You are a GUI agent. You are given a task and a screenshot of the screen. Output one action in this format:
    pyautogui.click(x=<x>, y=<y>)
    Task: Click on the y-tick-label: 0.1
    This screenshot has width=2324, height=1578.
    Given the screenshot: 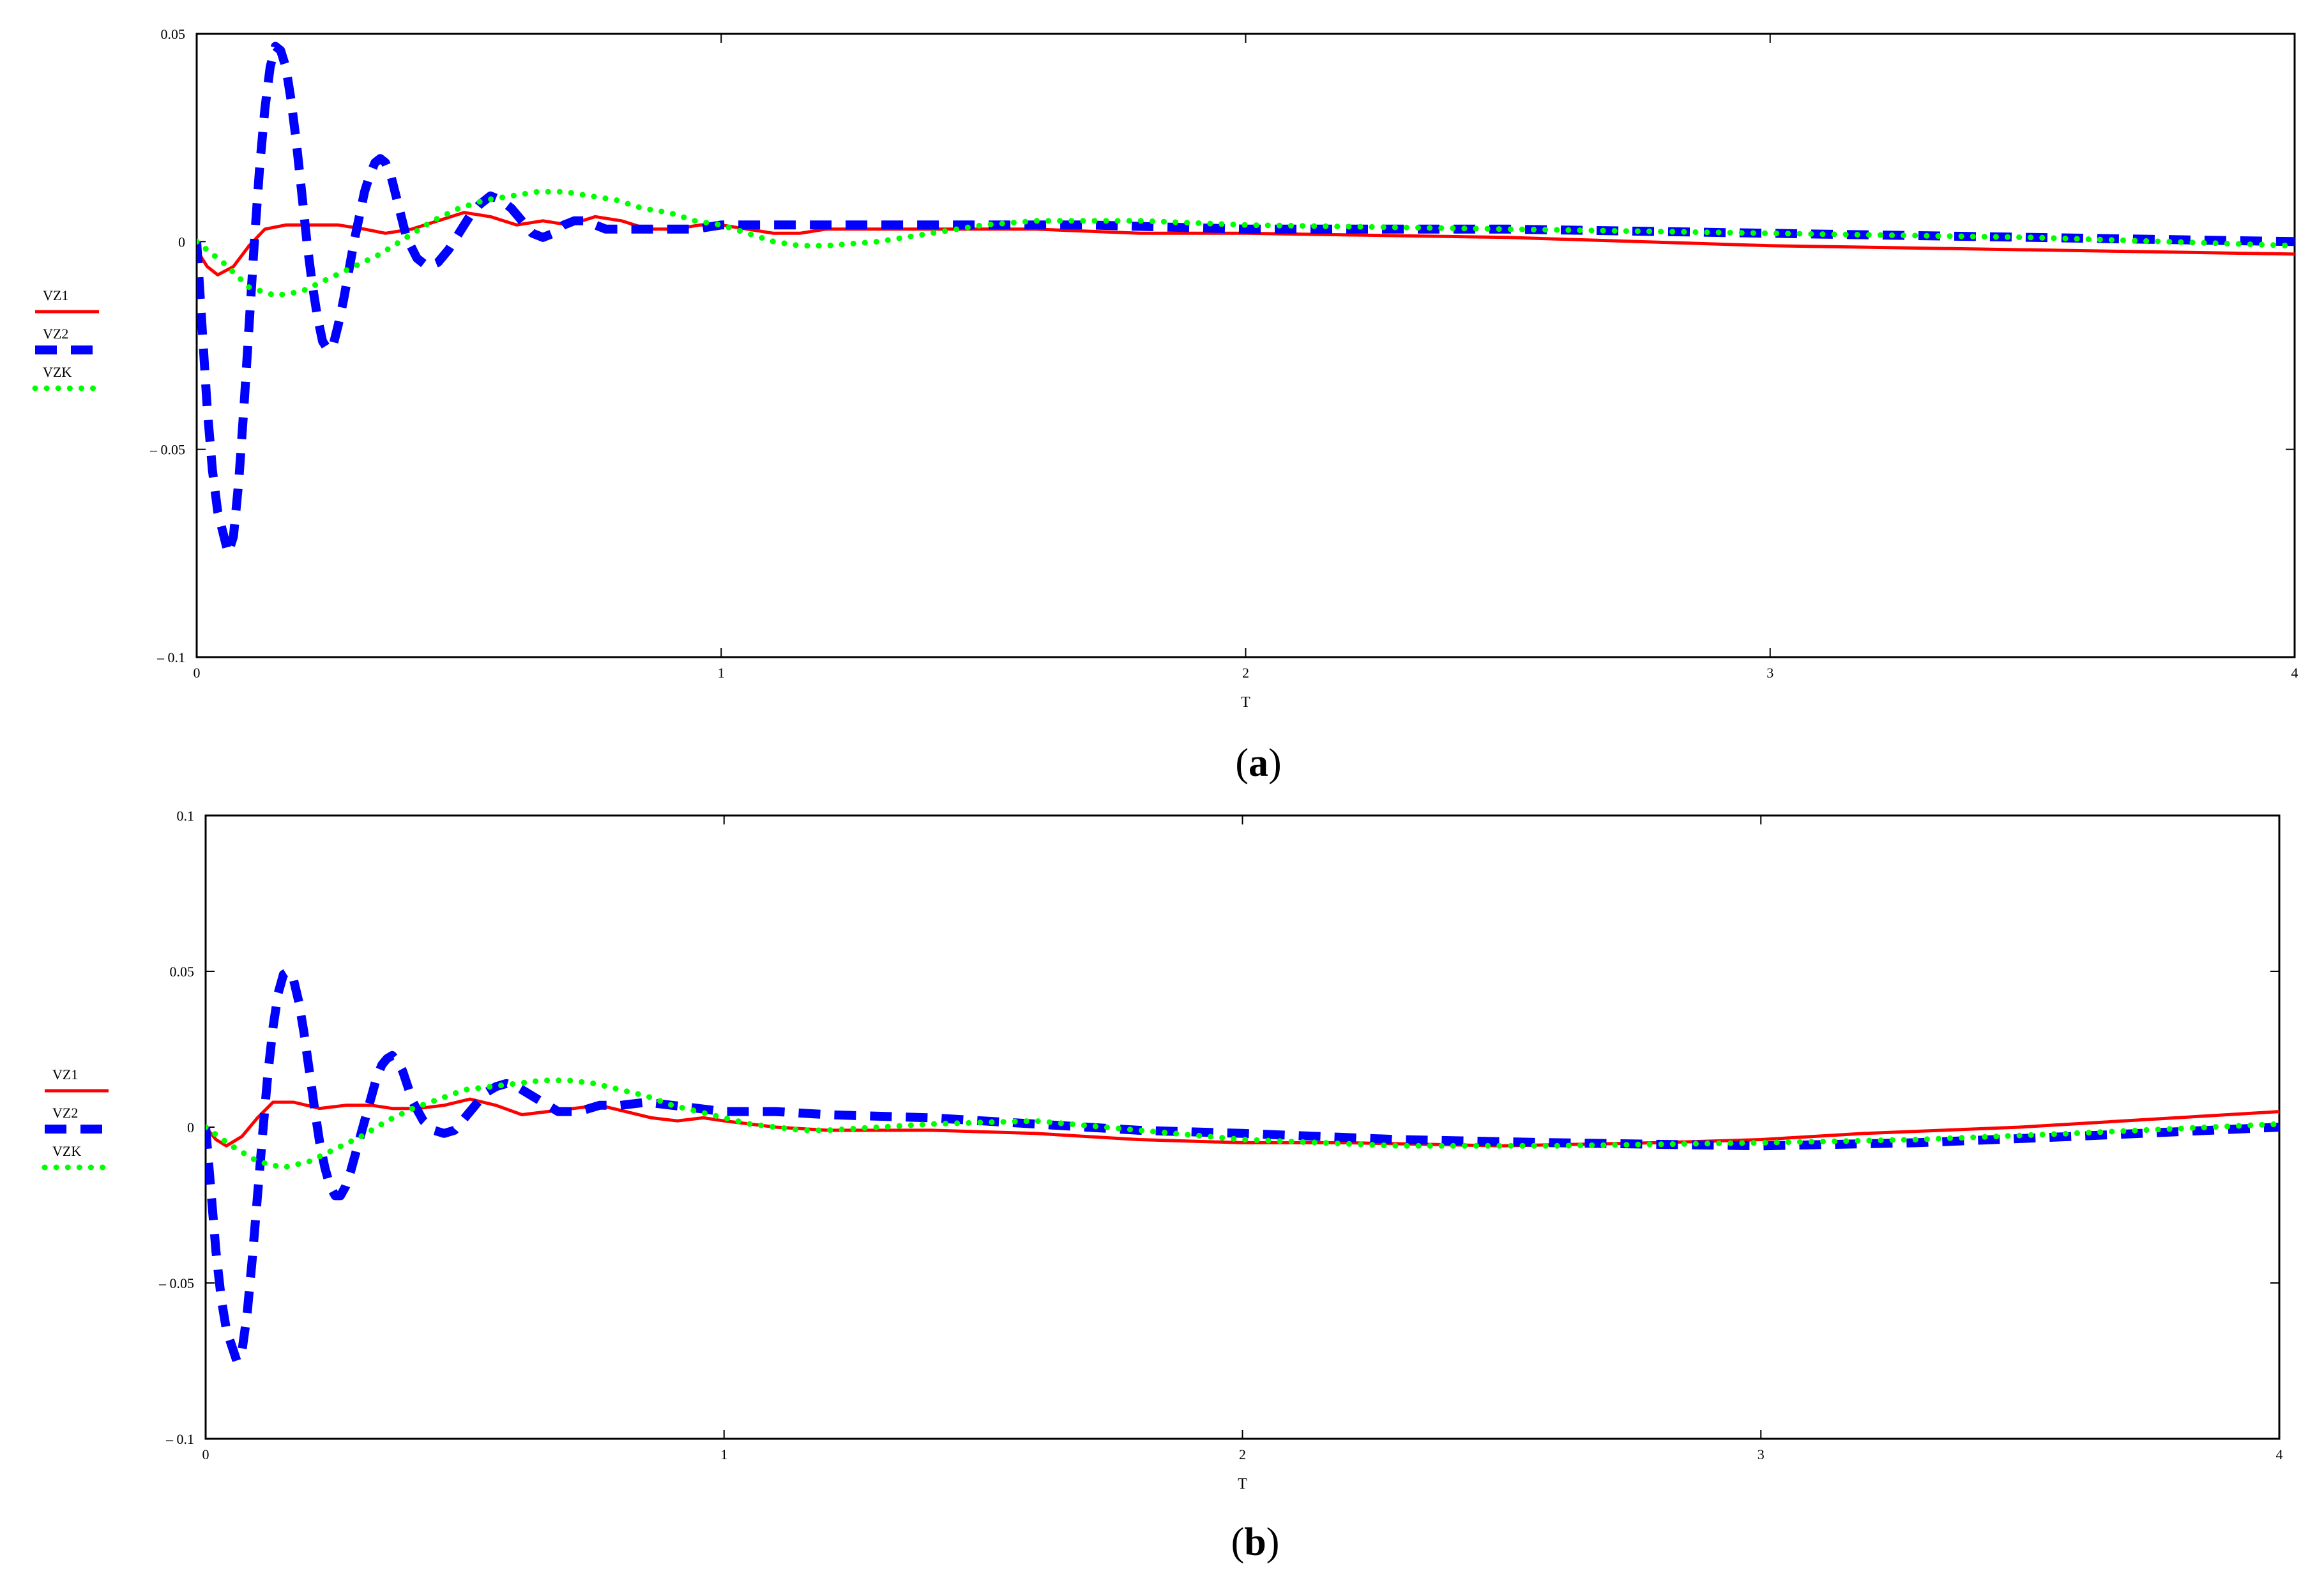 What is the action you would take?
    pyautogui.click(x=186, y=816)
    